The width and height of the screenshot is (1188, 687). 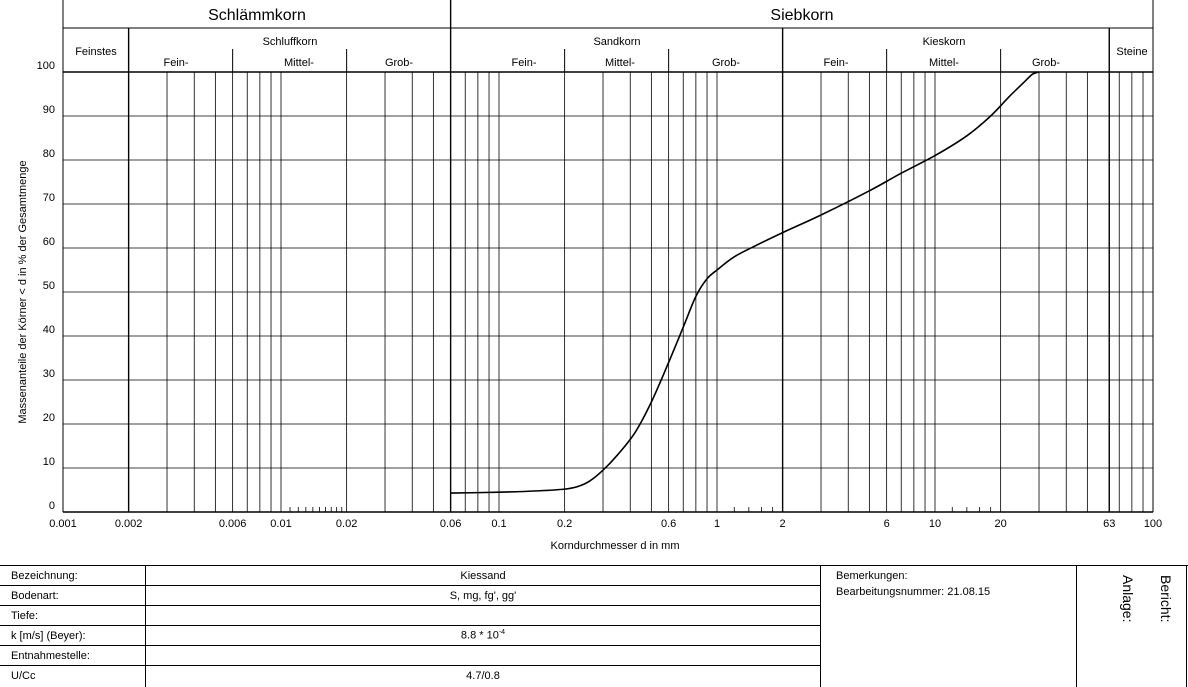 I want to click on kies-fein-label: Fein-, so click(x=835, y=63).